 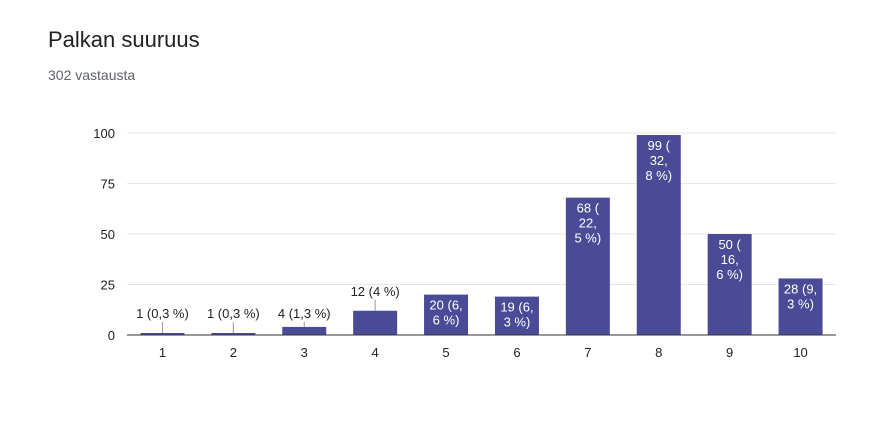 I want to click on x-tick-label: 5, so click(x=445, y=352).